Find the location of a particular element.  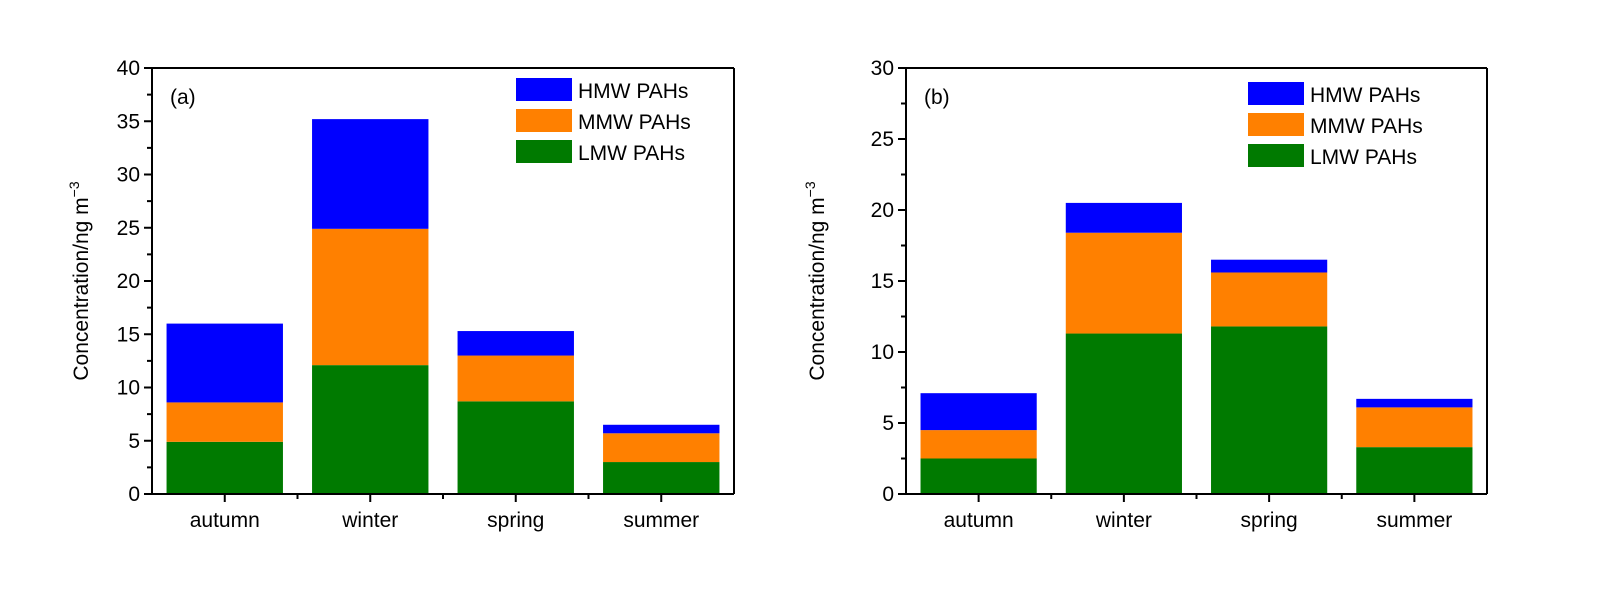

y-tick-label: 40 is located at coordinates (128, 68).